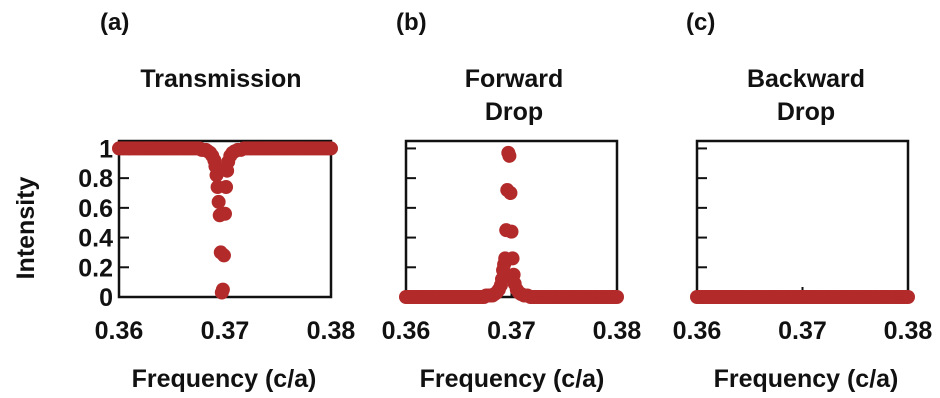 Image resolution: width=940 pixels, height=398 pixels. I want to click on x-axis-label-a: Frequency (c/a), so click(224, 379).